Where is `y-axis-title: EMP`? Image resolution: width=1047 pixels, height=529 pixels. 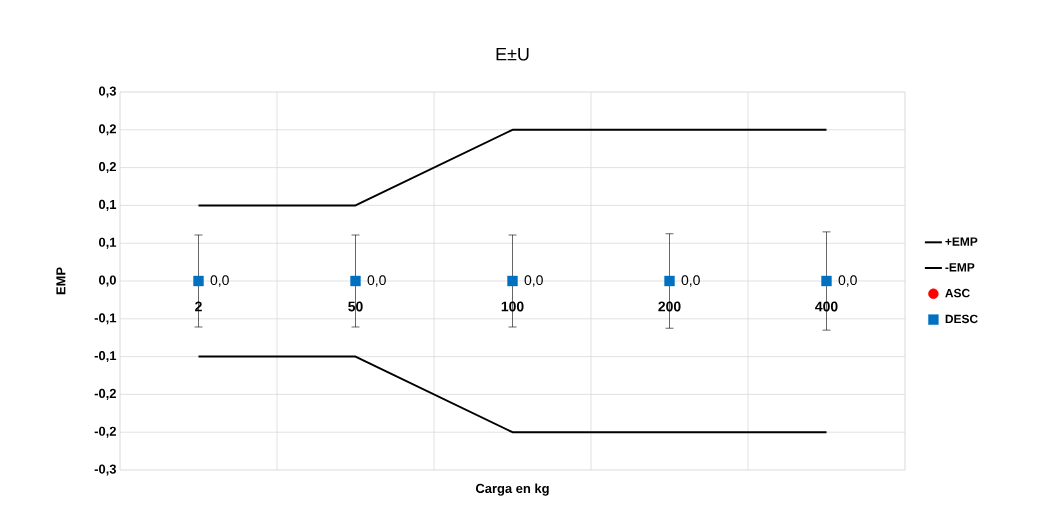 y-axis-title: EMP is located at coordinates (61, 281).